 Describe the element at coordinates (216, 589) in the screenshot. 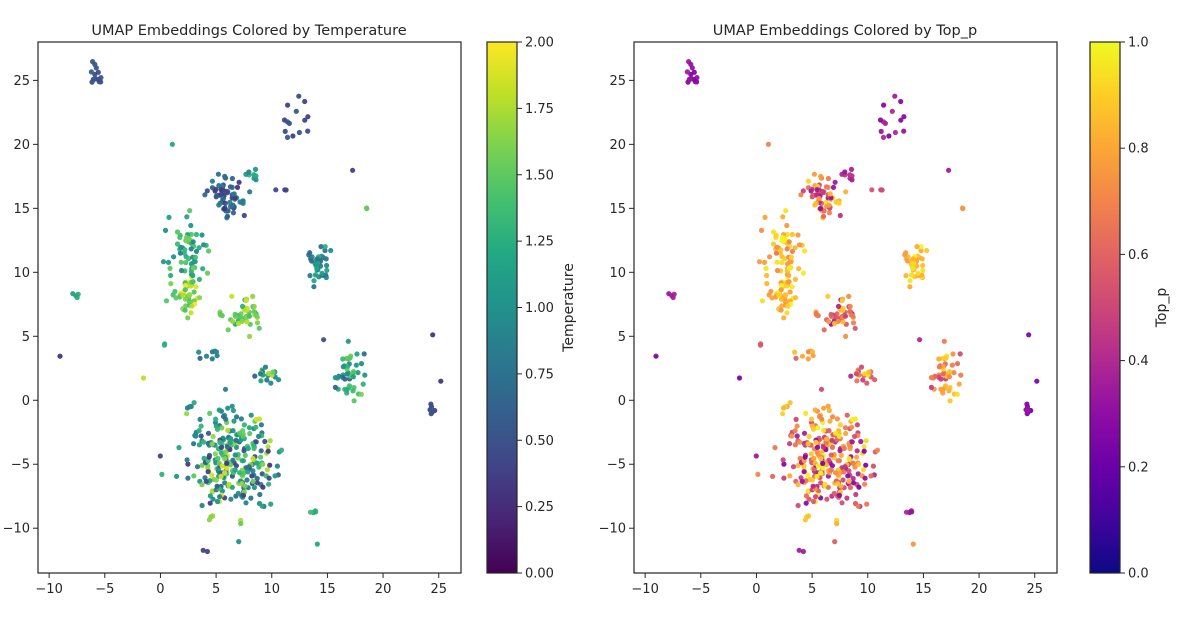

I see `x-tick-label: 5` at that location.